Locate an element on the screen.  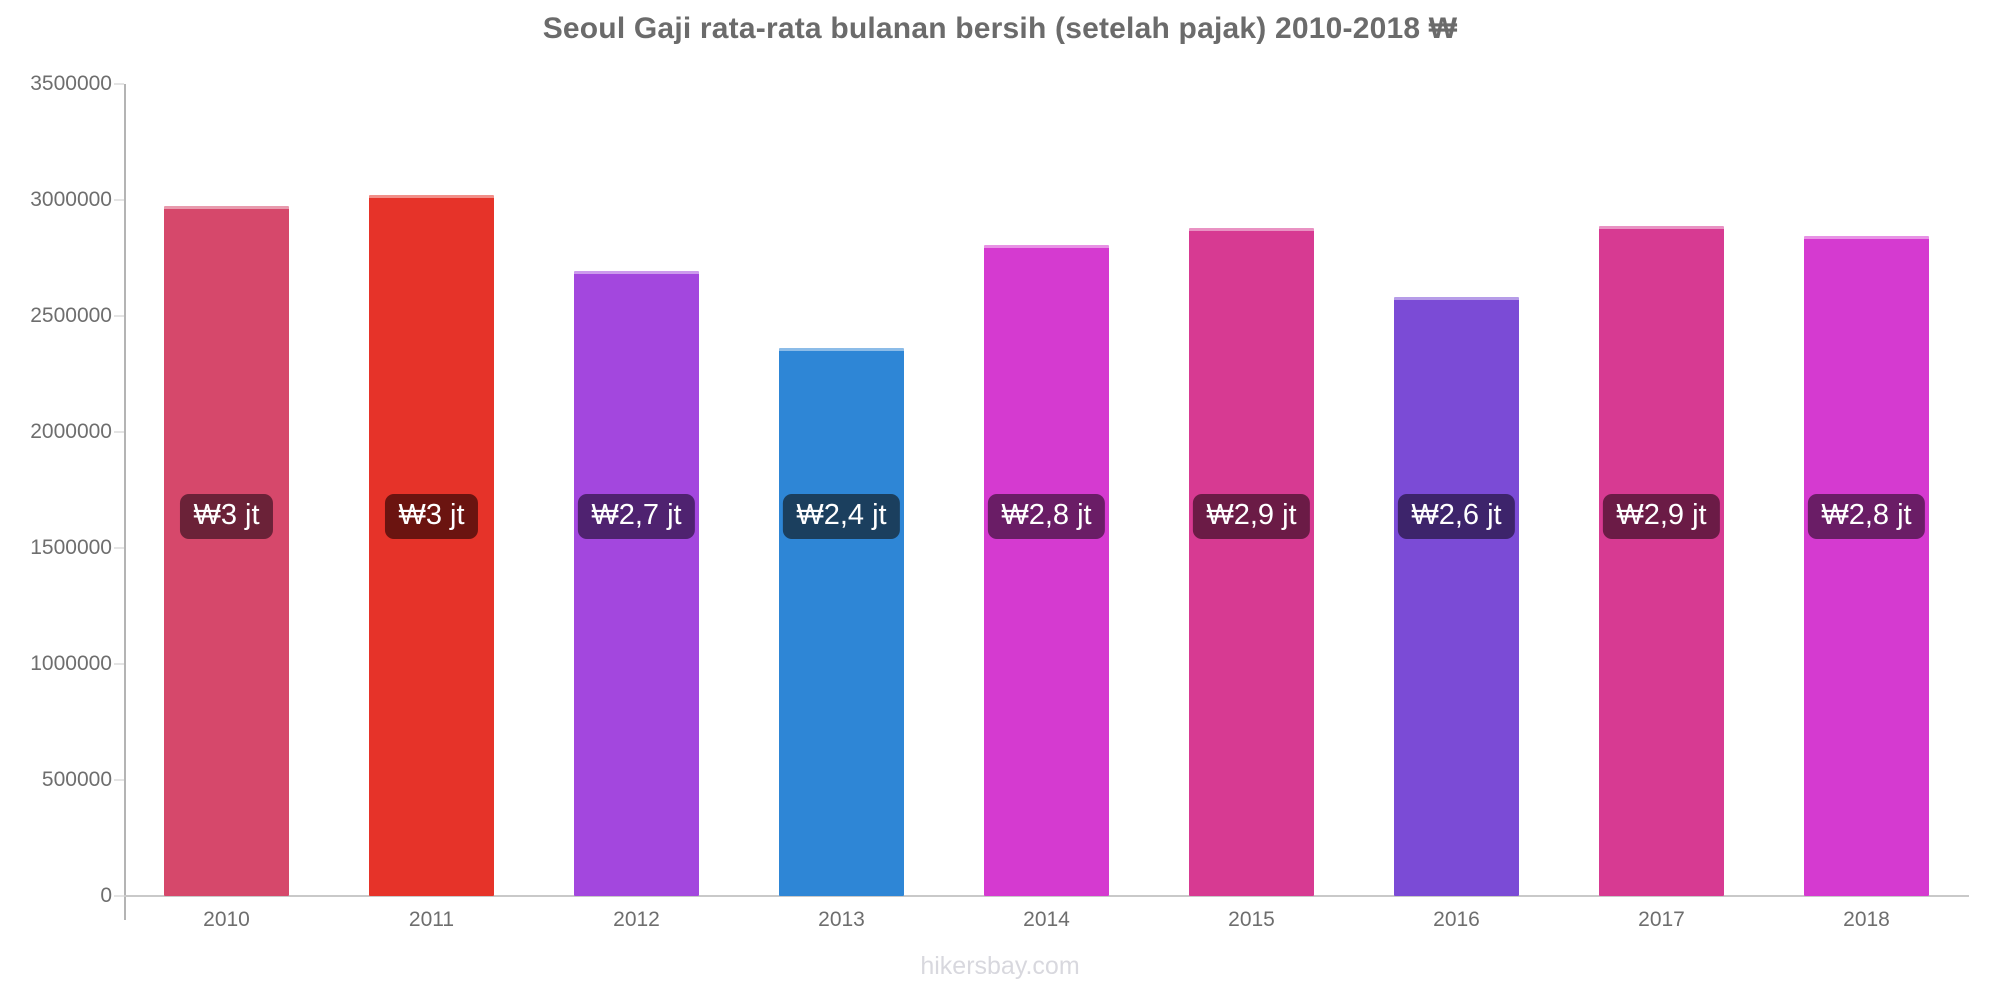
y-axis-tick-label: 1000000 is located at coordinates (71, 663).